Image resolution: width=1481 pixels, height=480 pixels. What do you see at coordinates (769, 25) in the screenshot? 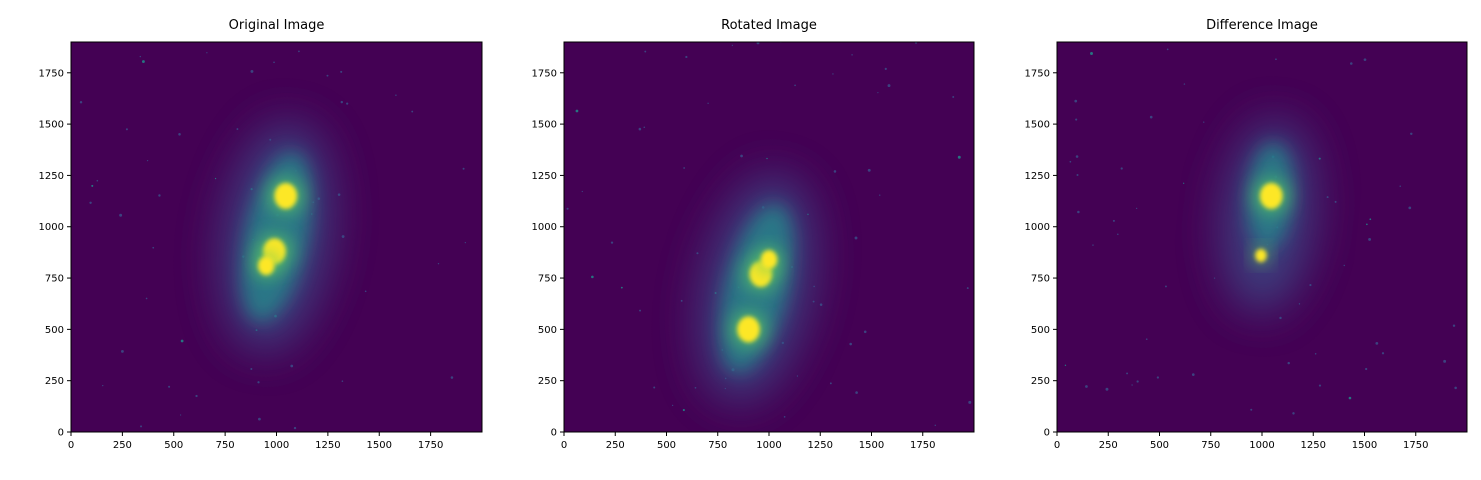
I see `panel-title-rotated: Rotated Image` at bounding box center [769, 25].